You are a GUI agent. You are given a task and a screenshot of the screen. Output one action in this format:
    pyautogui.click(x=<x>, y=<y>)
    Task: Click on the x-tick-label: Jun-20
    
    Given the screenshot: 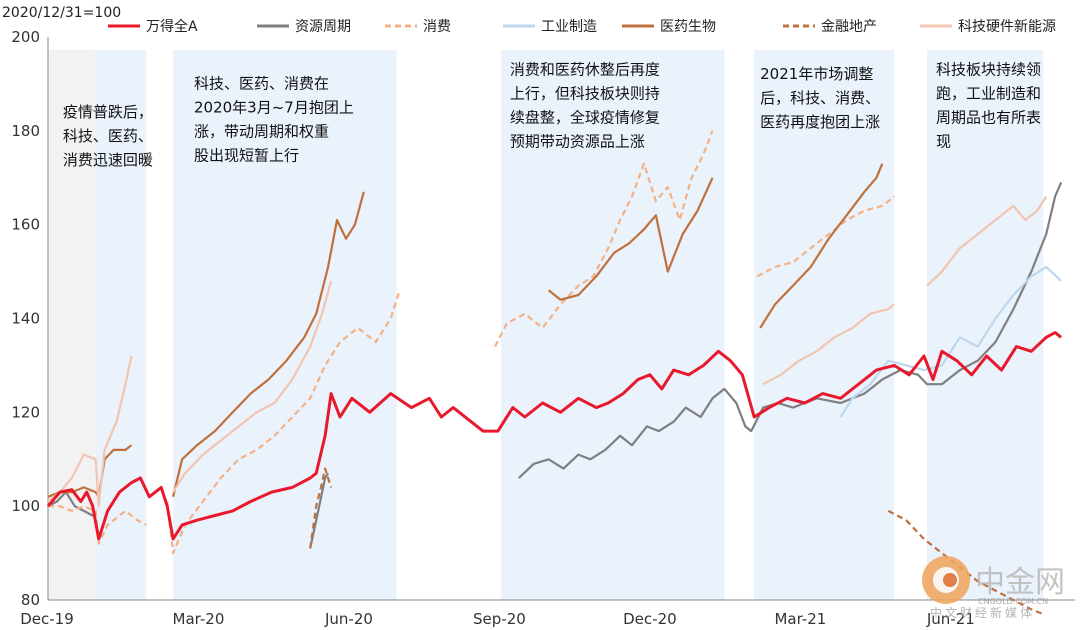 What is the action you would take?
    pyautogui.click(x=348, y=619)
    